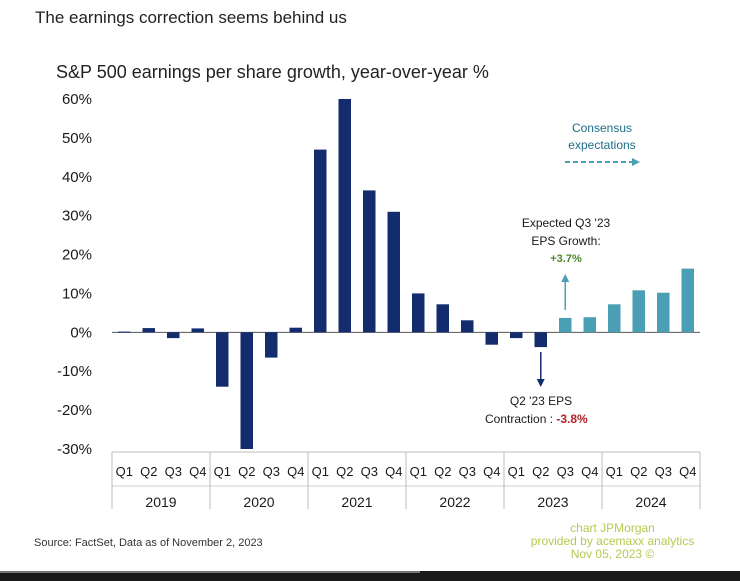 The width and height of the screenshot is (740, 581). Describe the element at coordinates (565, 278) in the screenshot. I see `q3-callout-arrow-head` at that location.